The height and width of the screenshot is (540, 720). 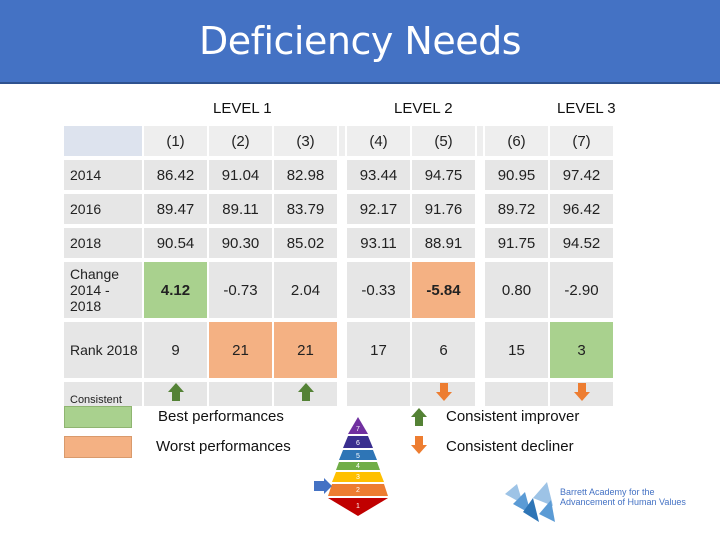 What do you see at coordinates (305, 290) in the screenshot?
I see `table-cell: 2.04` at bounding box center [305, 290].